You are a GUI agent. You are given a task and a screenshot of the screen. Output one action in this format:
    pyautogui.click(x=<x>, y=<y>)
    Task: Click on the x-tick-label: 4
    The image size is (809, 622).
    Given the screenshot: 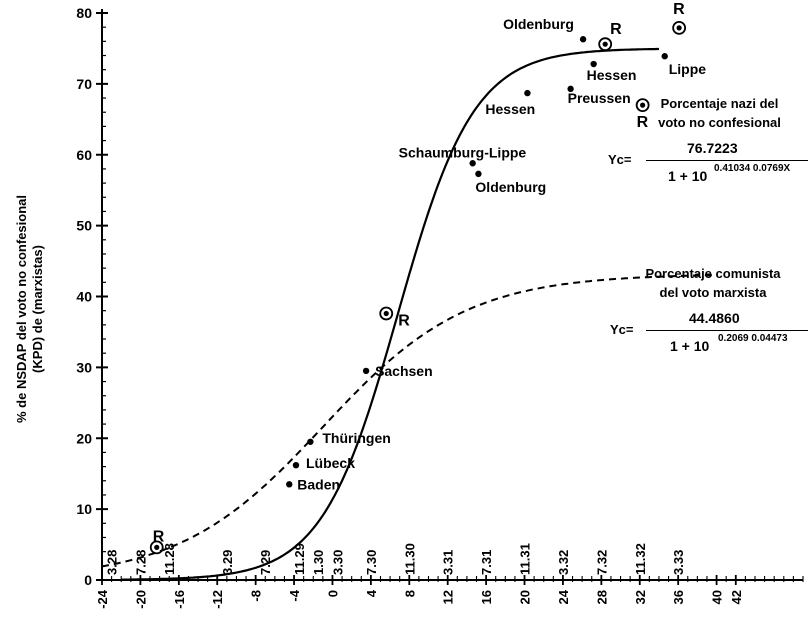 What is the action you would take?
    pyautogui.click(x=371, y=593)
    